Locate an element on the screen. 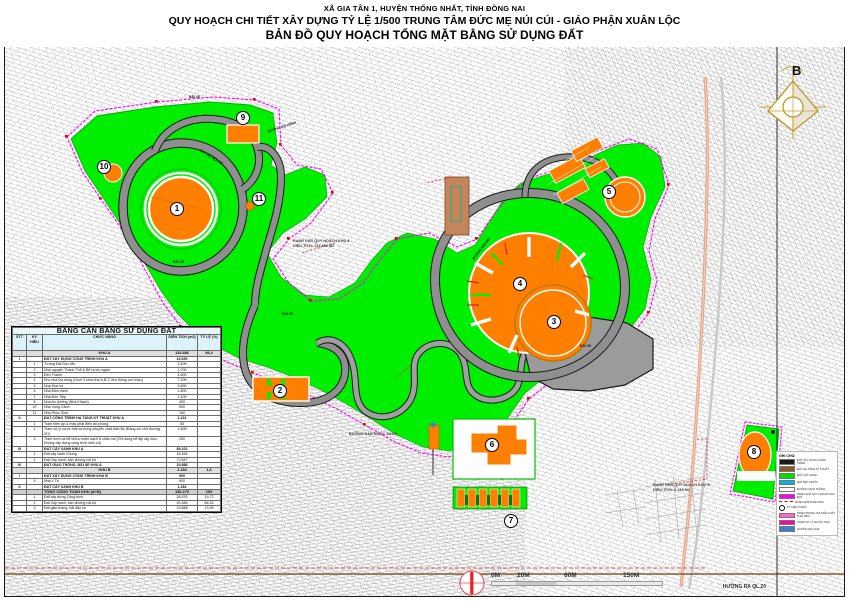 This screenshot has height=601, width=849. label-bai-xe-2: BÃI XE is located at coordinates (195, 97).